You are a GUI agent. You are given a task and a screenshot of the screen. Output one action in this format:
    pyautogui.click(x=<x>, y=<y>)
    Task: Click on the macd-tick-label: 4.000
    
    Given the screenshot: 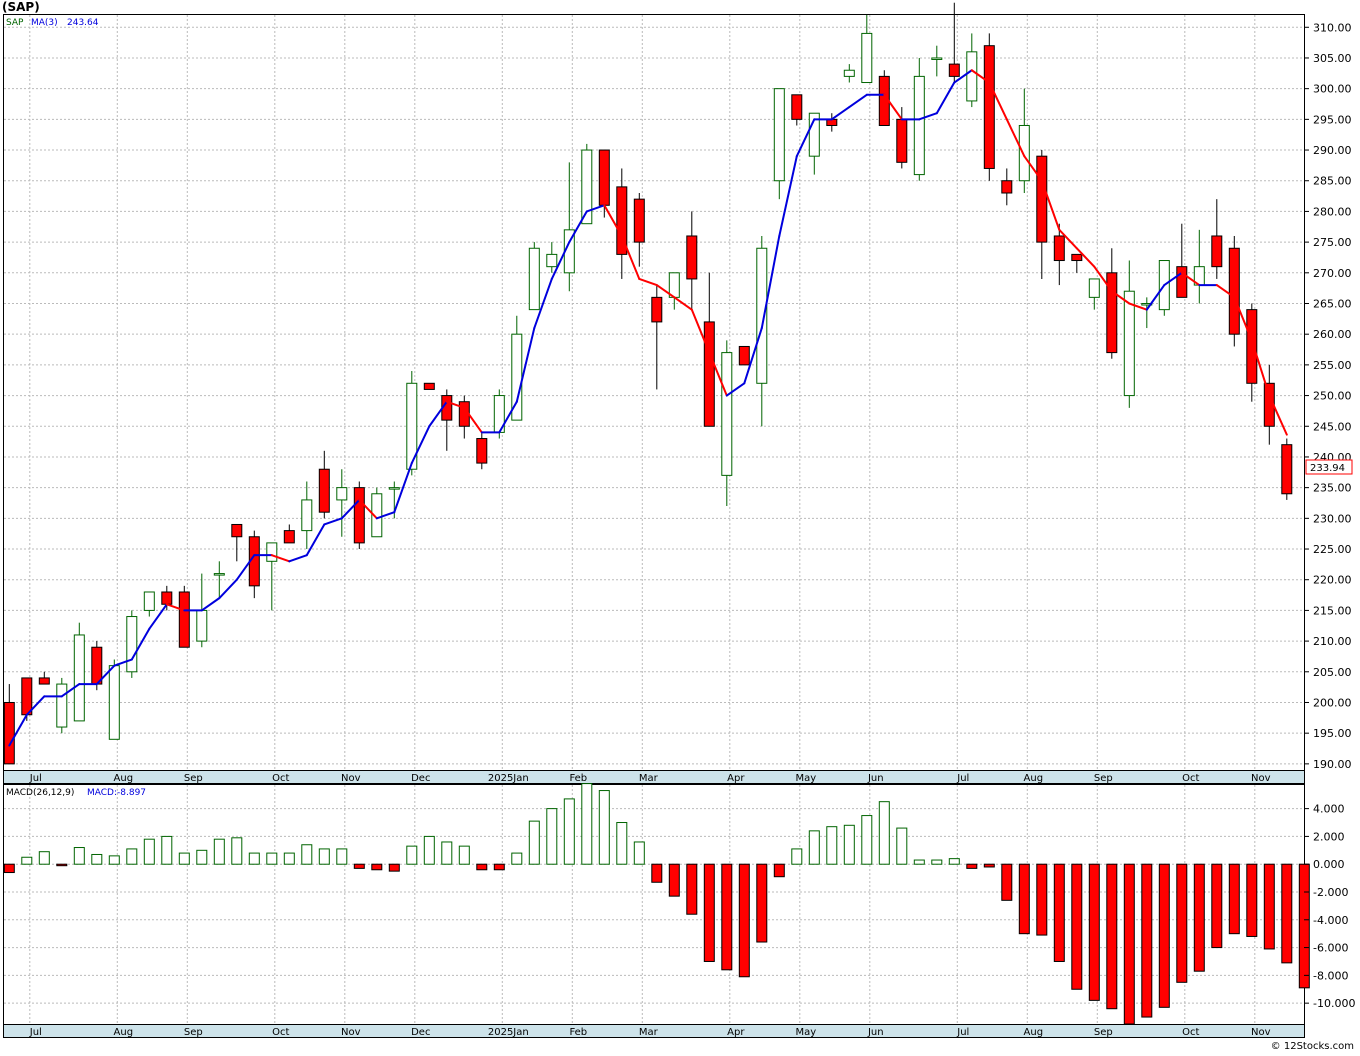 What is the action you would take?
    pyautogui.click(x=1329, y=809)
    